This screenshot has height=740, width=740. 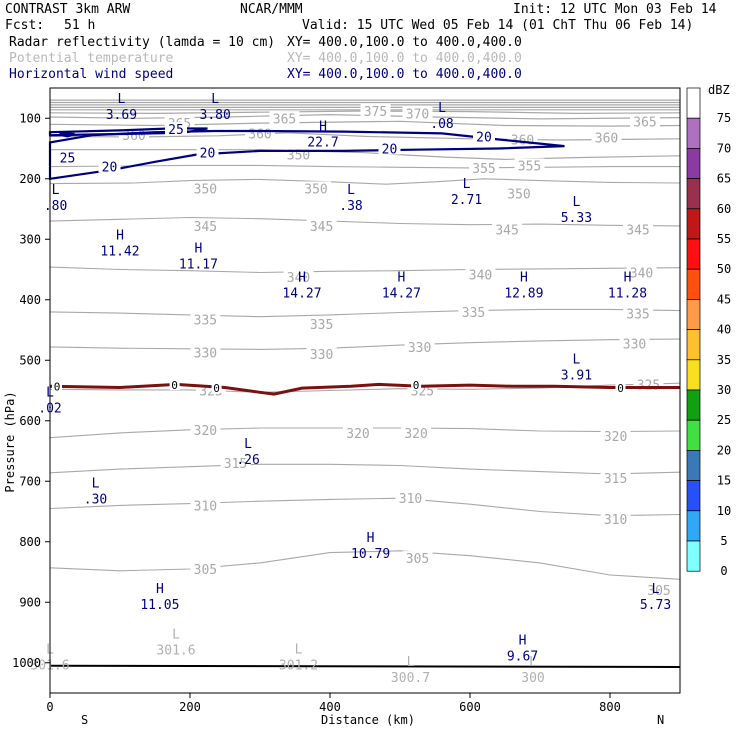 I want to click on x-tick-label: 800, so click(x=610, y=707).